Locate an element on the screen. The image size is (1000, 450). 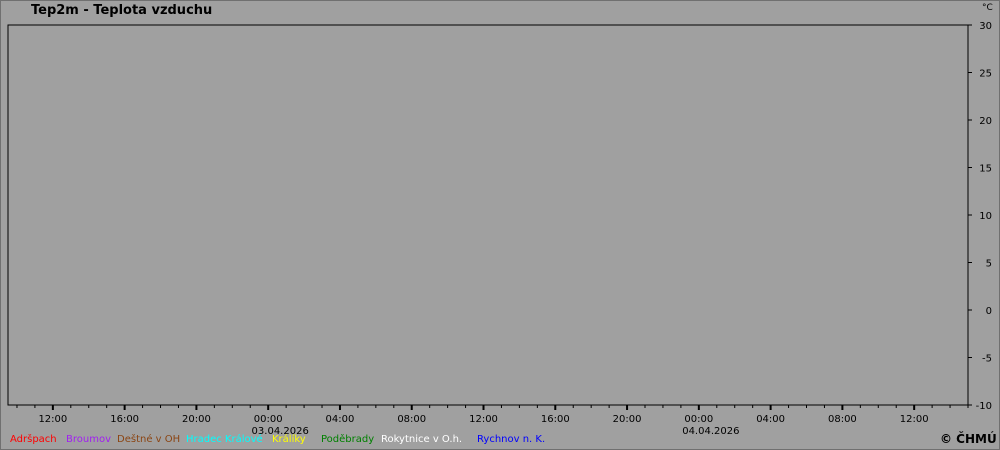
y-tick-label: 15 is located at coordinates (985, 169).